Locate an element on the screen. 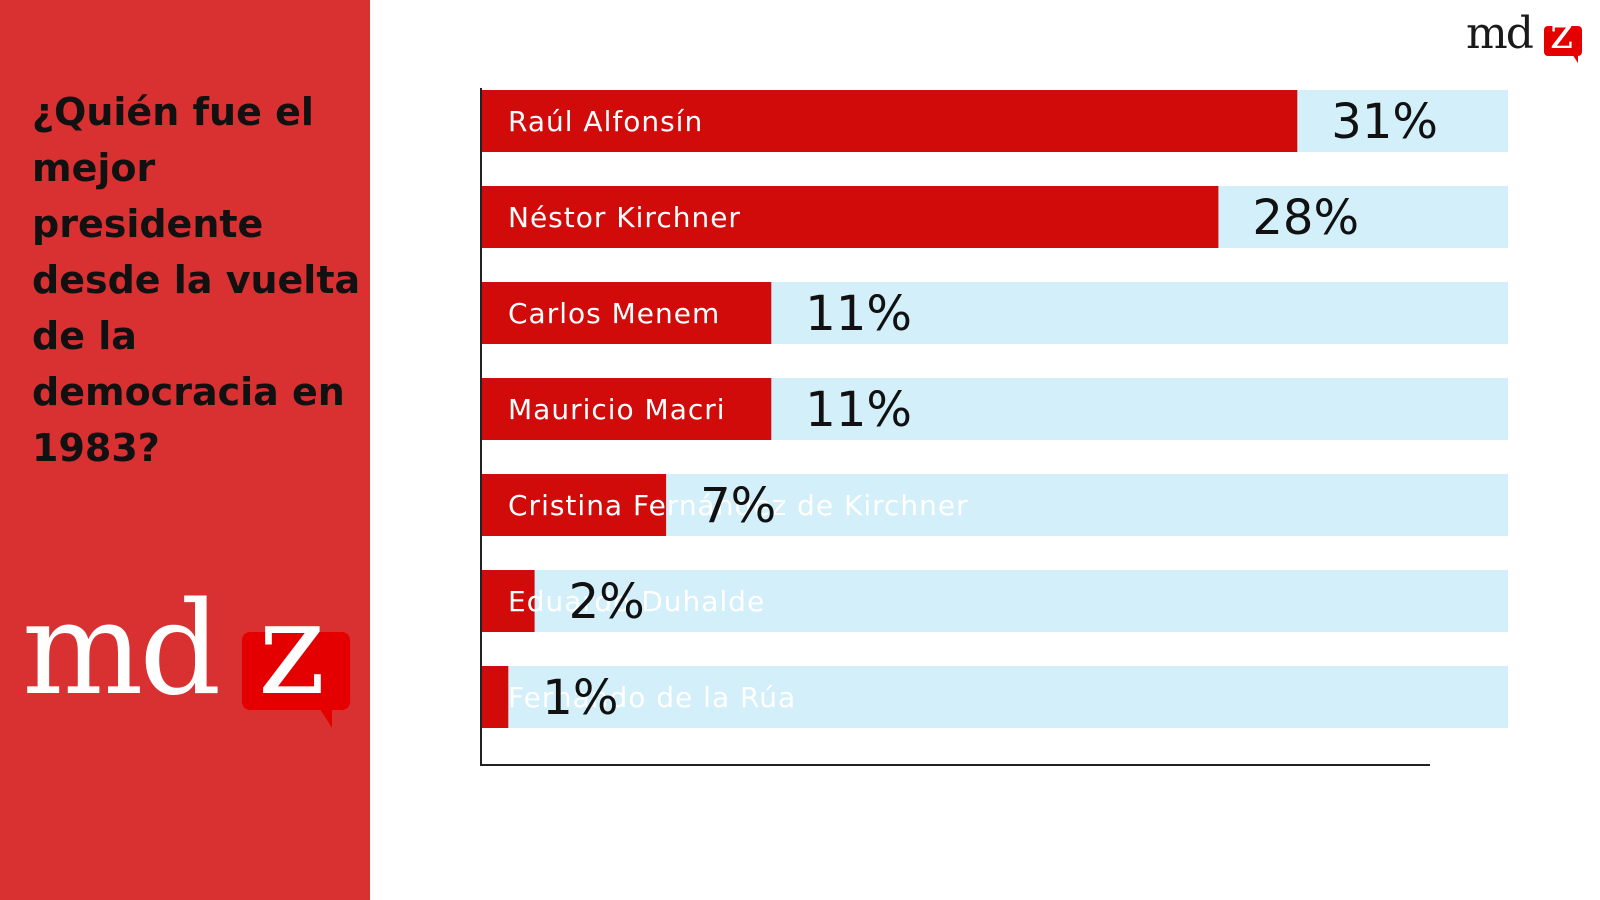 This screenshot has width=1600, height=900. mdz-logo-large: md z is located at coordinates (192, 657).